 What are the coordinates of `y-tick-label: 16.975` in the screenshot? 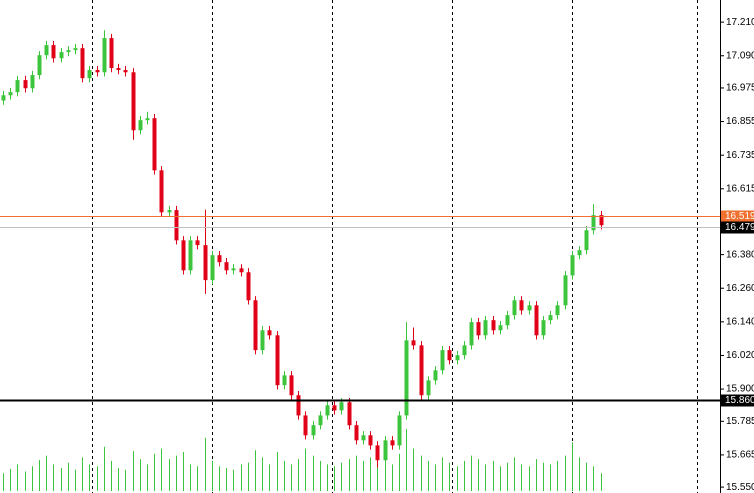 It's located at (740, 88).